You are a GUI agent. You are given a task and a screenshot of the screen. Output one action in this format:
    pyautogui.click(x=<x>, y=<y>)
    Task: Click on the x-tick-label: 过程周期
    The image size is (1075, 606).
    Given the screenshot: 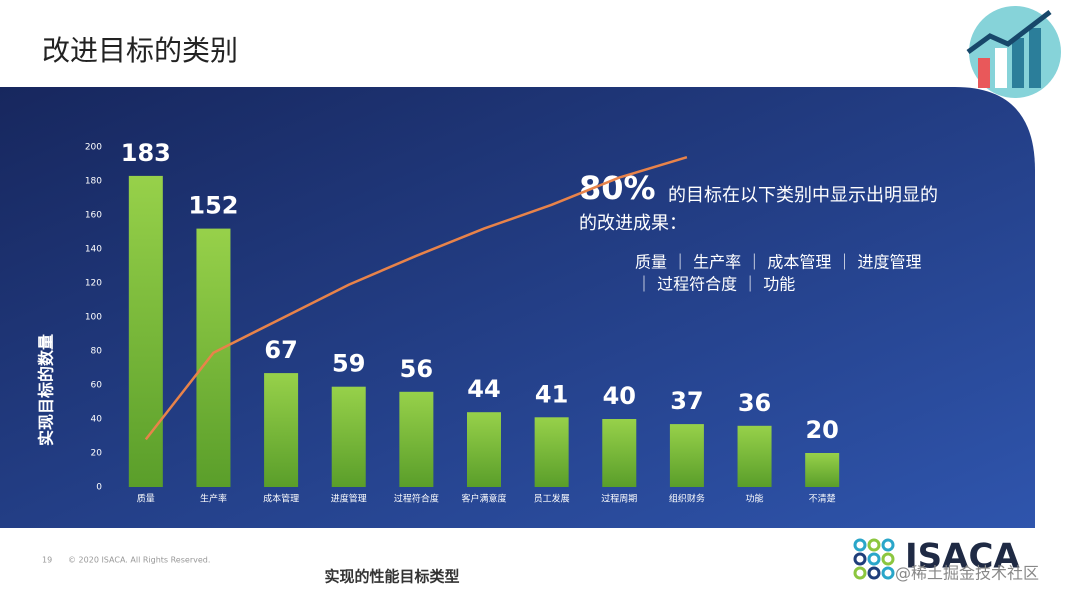 What is the action you would take?
    pyautogui.click(x=619, y=499)
    